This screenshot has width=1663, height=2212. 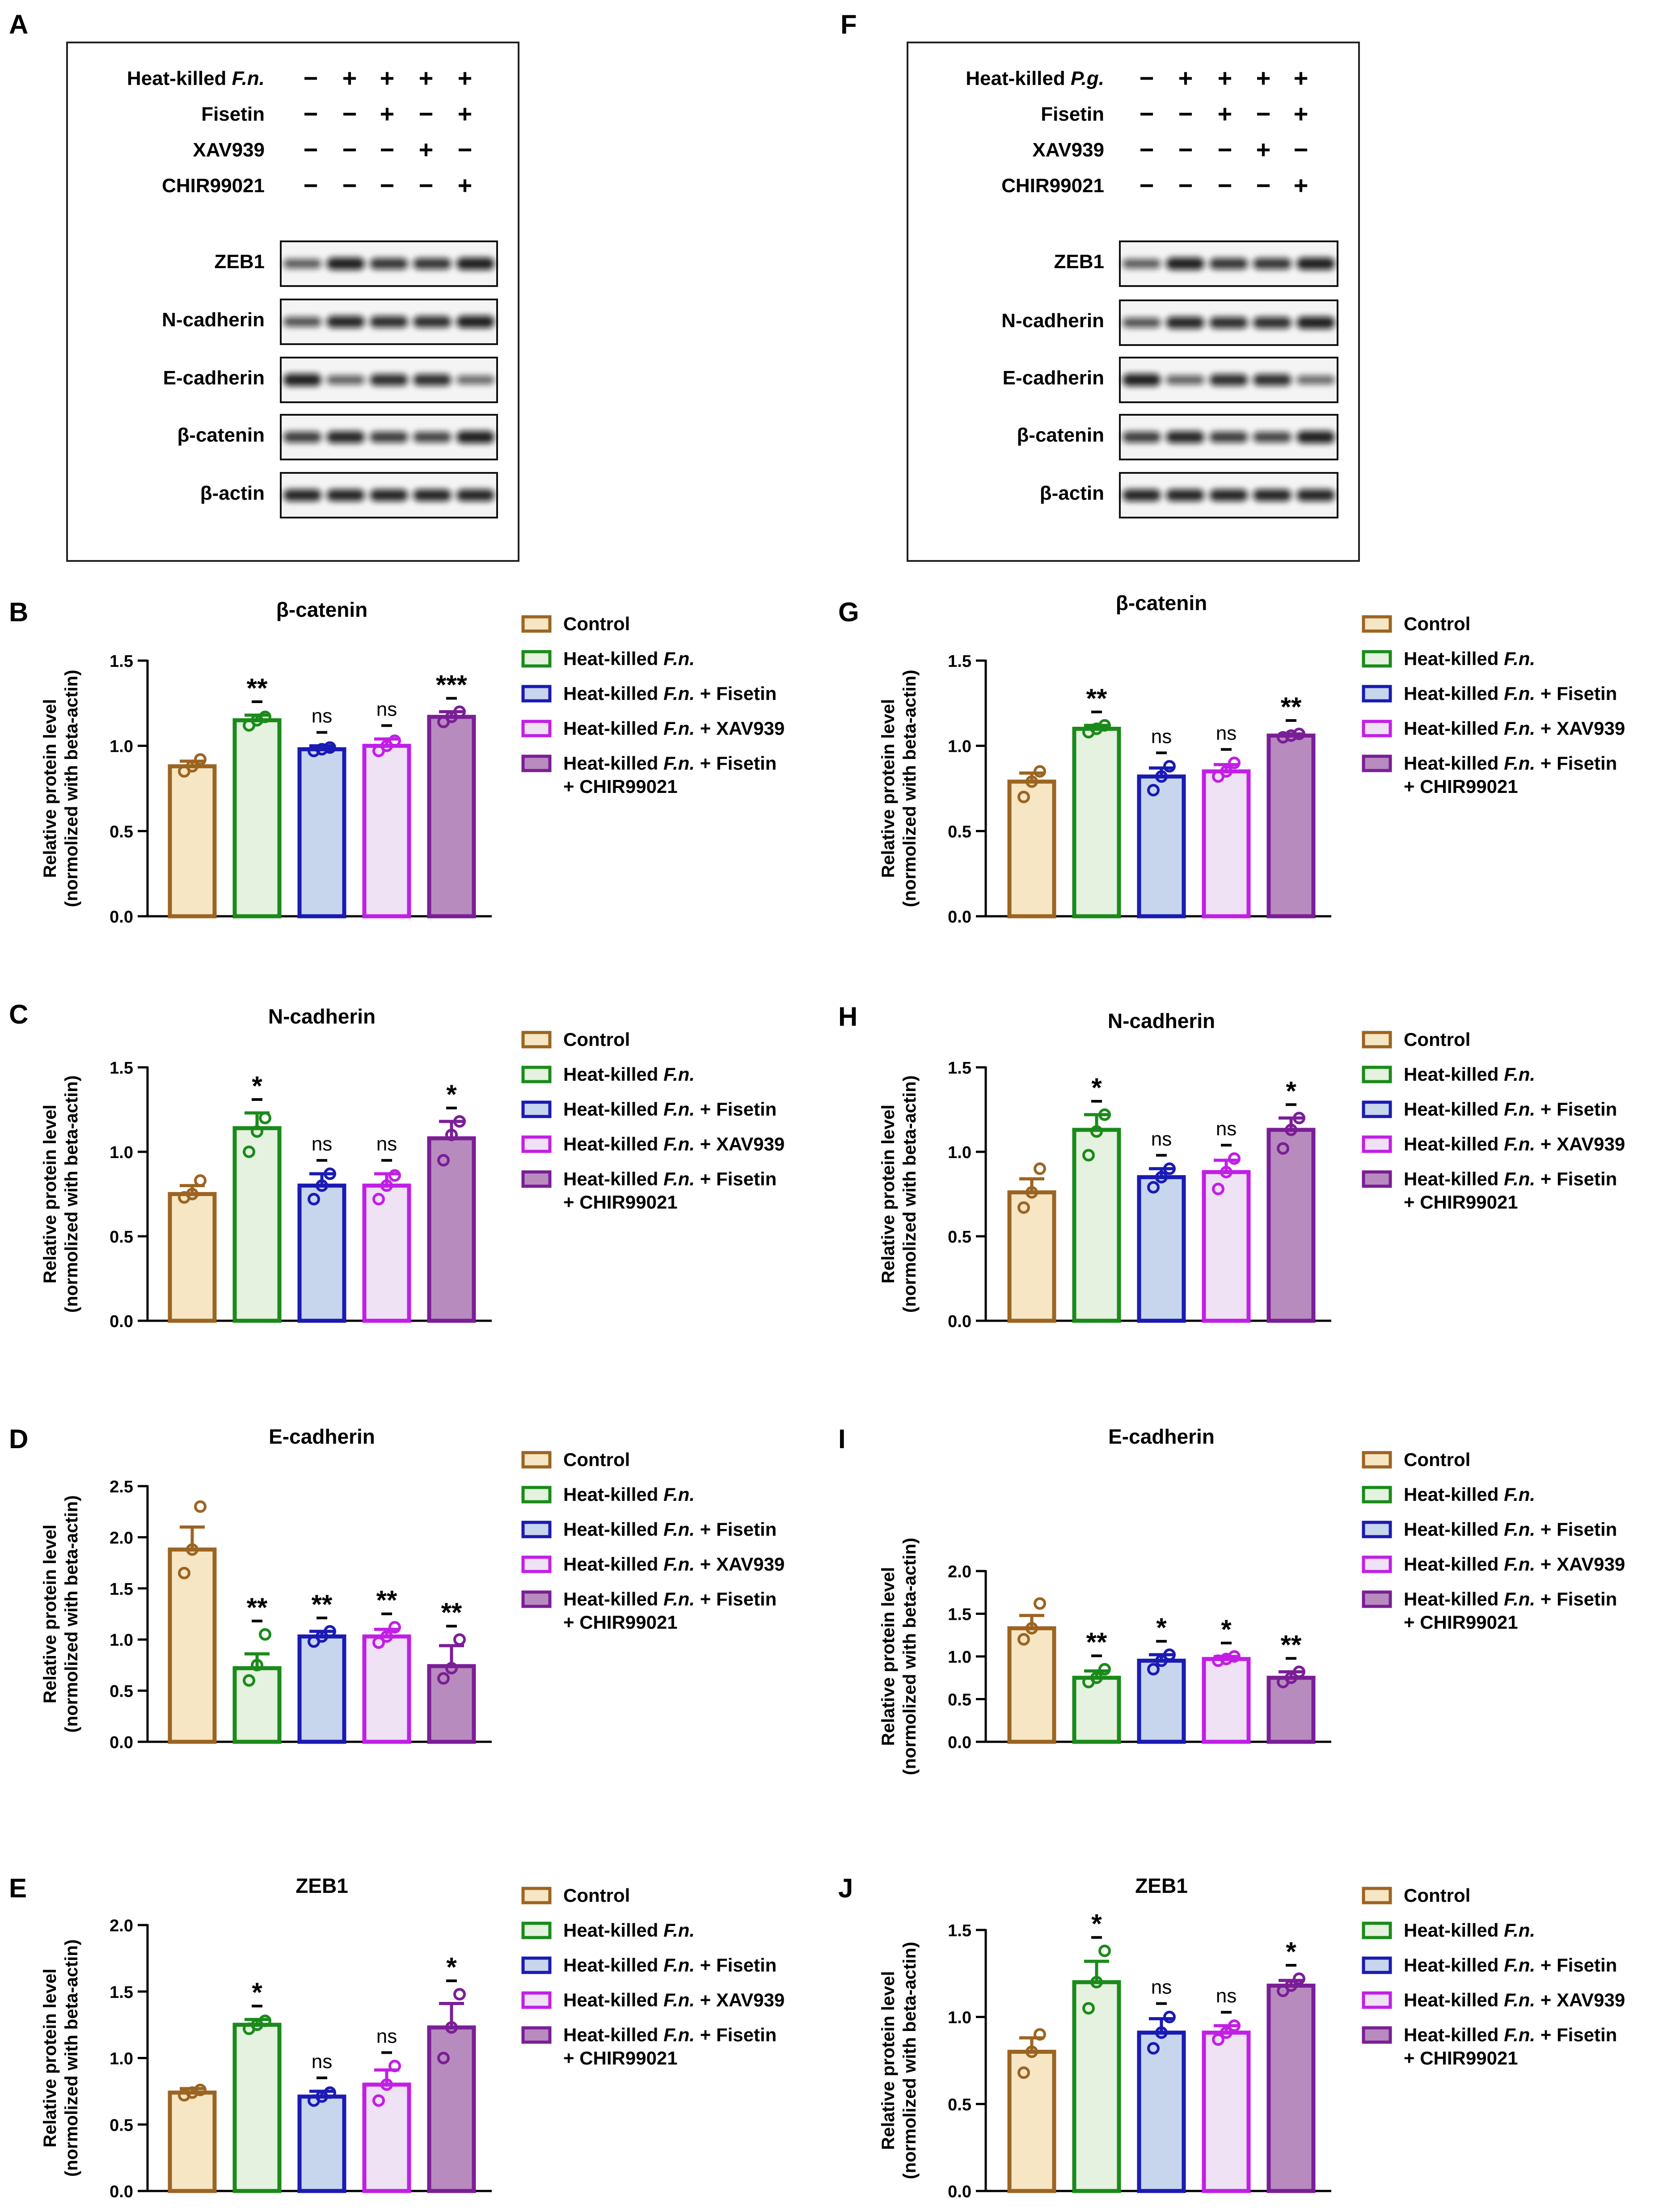 I want to click on panel-label: A, so click(x=18, y=24).